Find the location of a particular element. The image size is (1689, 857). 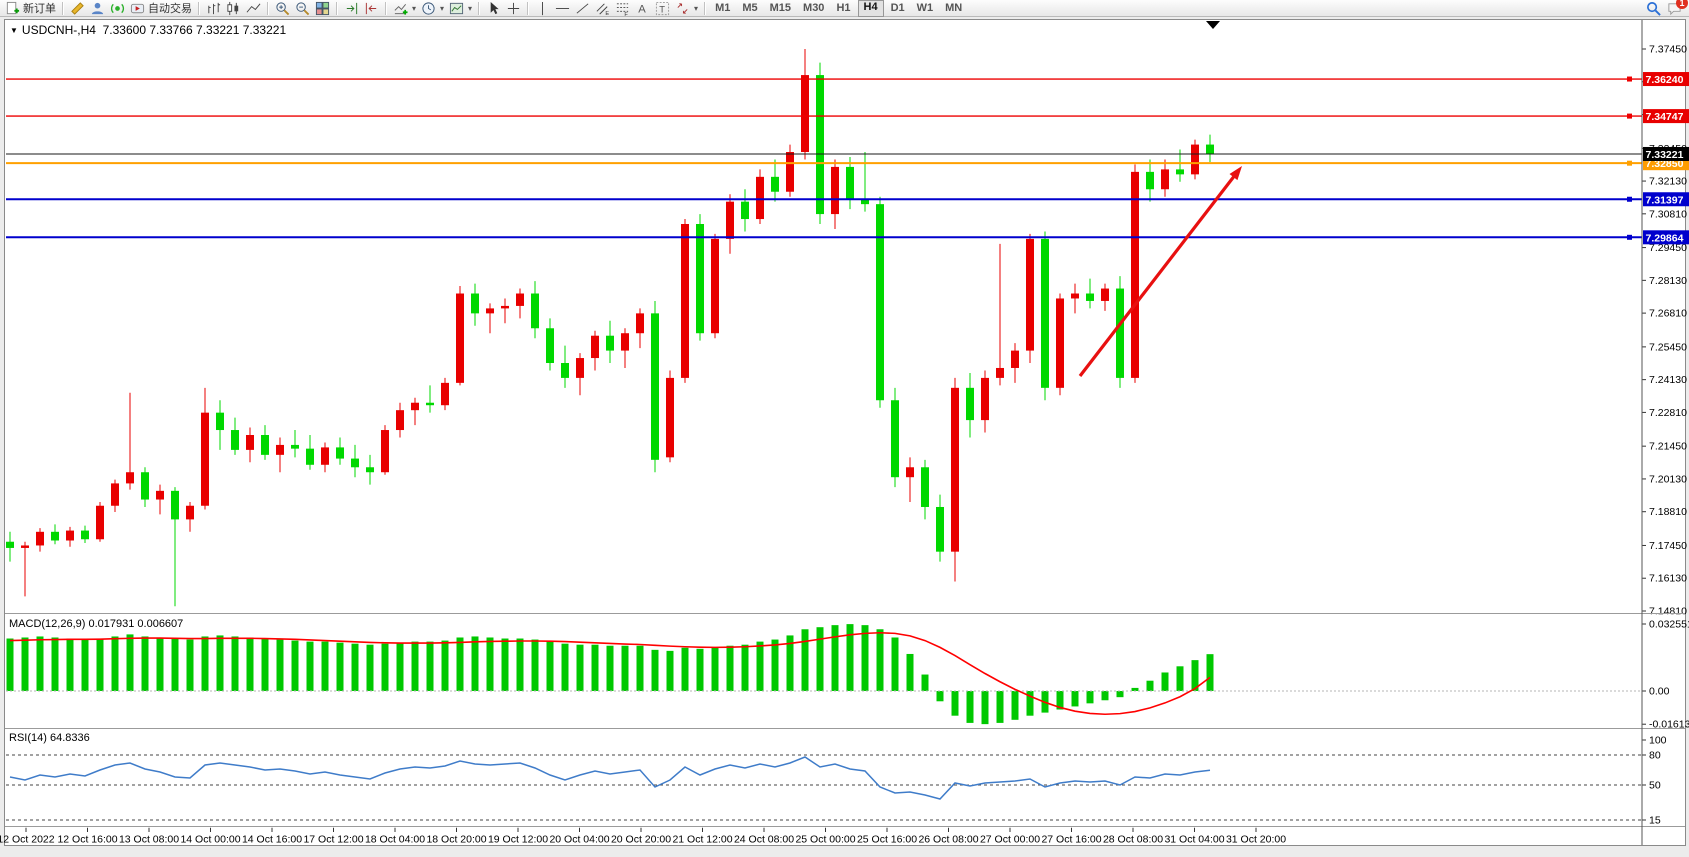

chart-shift-icon is located at coordinates (371, 8).